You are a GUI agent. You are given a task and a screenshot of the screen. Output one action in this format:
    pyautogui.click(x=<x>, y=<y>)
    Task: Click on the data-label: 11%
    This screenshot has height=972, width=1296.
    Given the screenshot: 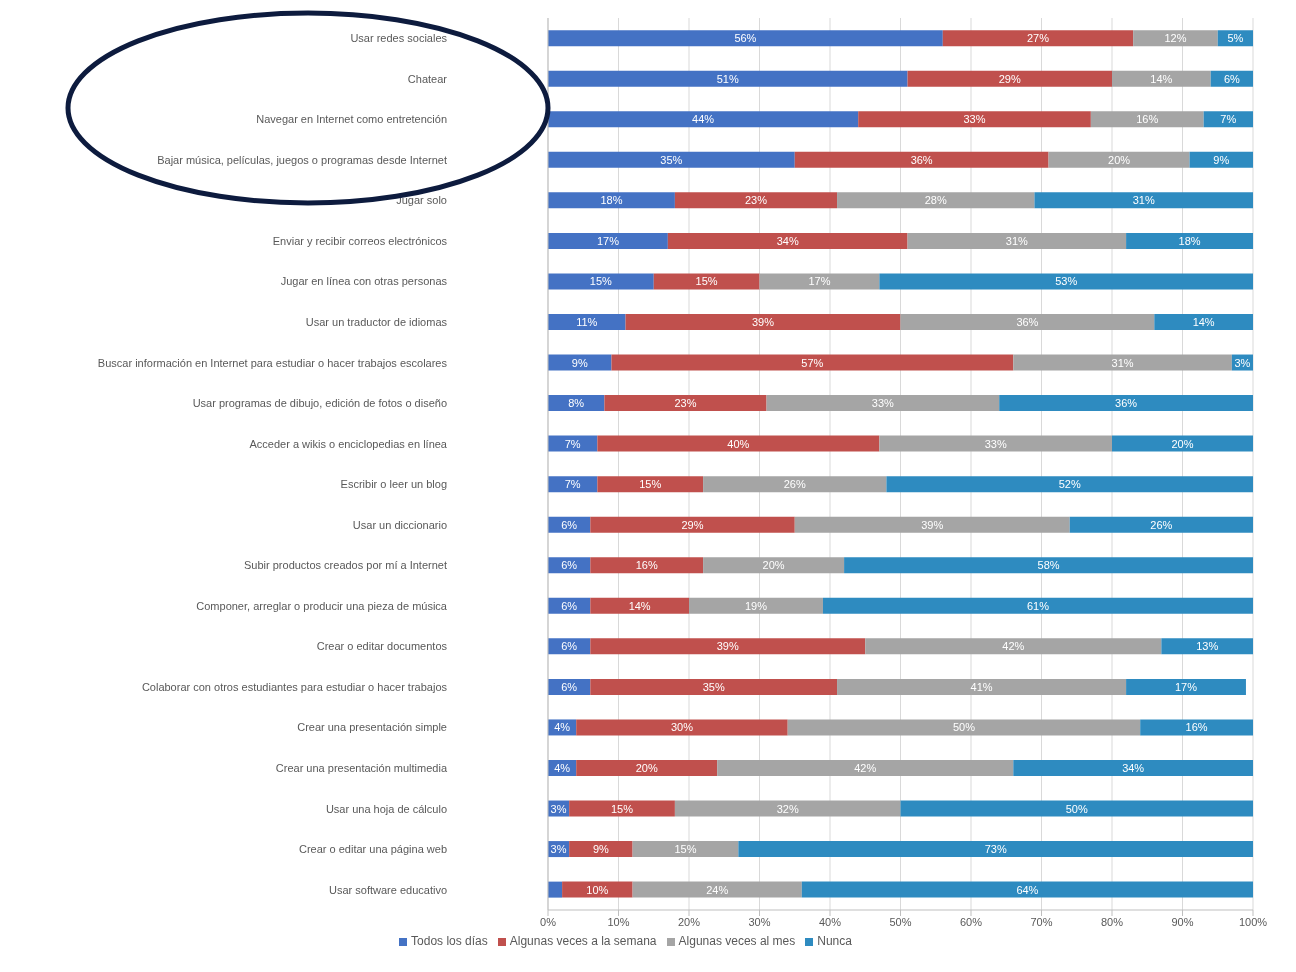 What is the action you would take?
    pyautogui.click(x=587, y=321)
    